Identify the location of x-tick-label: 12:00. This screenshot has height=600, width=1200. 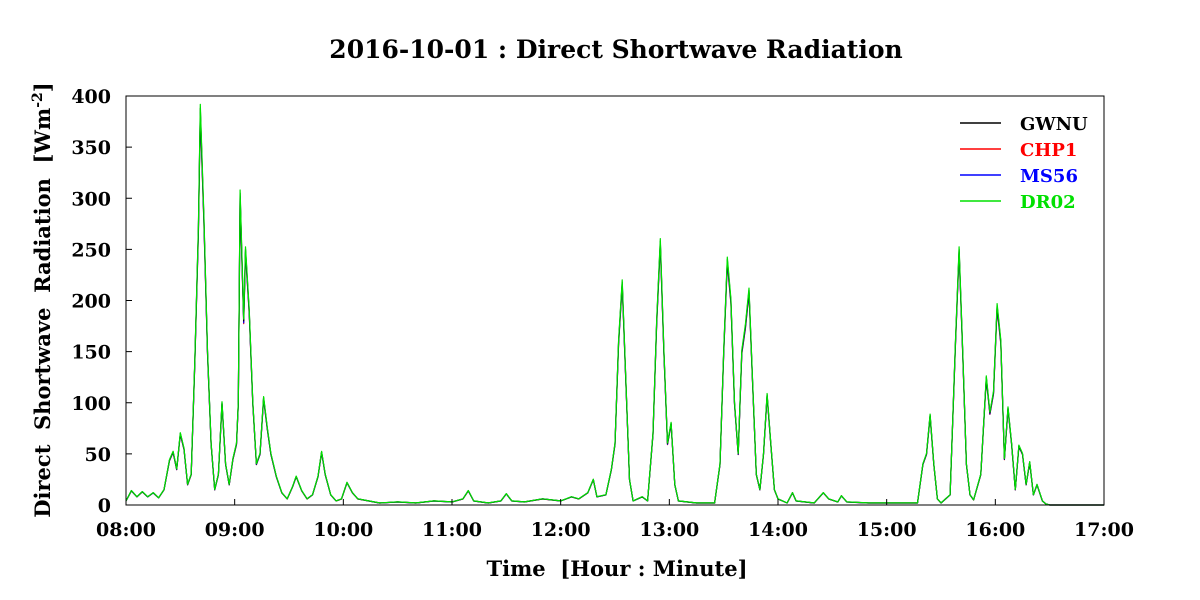
(561, 530).